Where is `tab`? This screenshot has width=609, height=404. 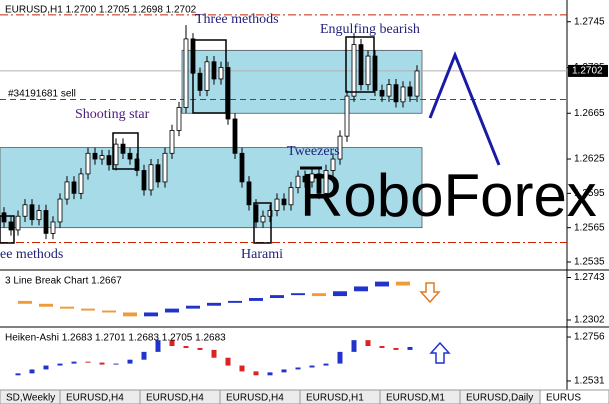 tab is located at coordinates (574, 396).